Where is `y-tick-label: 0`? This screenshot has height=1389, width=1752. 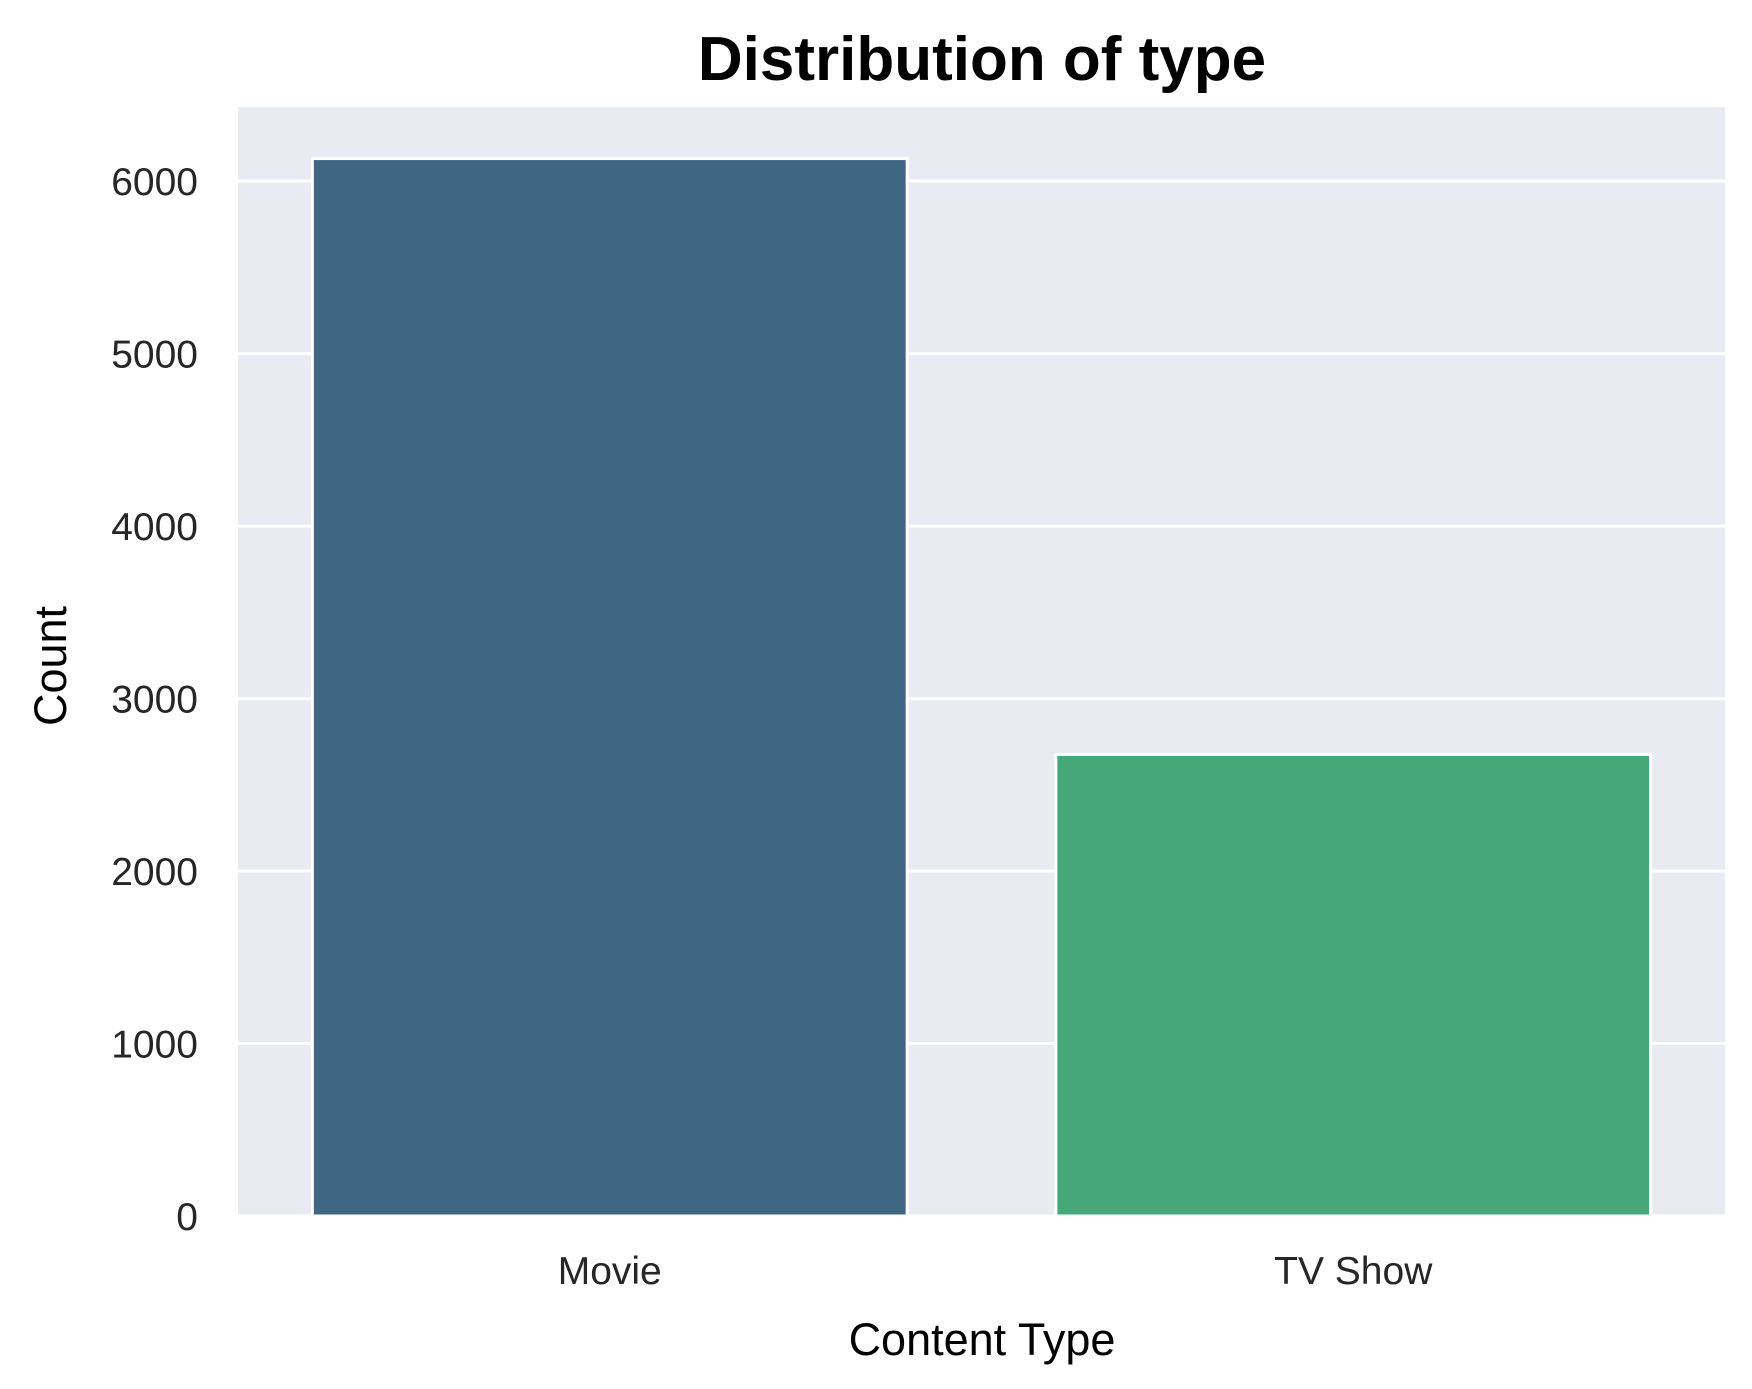
y-tick-label: 0 is located at coordinates (187, 1217).